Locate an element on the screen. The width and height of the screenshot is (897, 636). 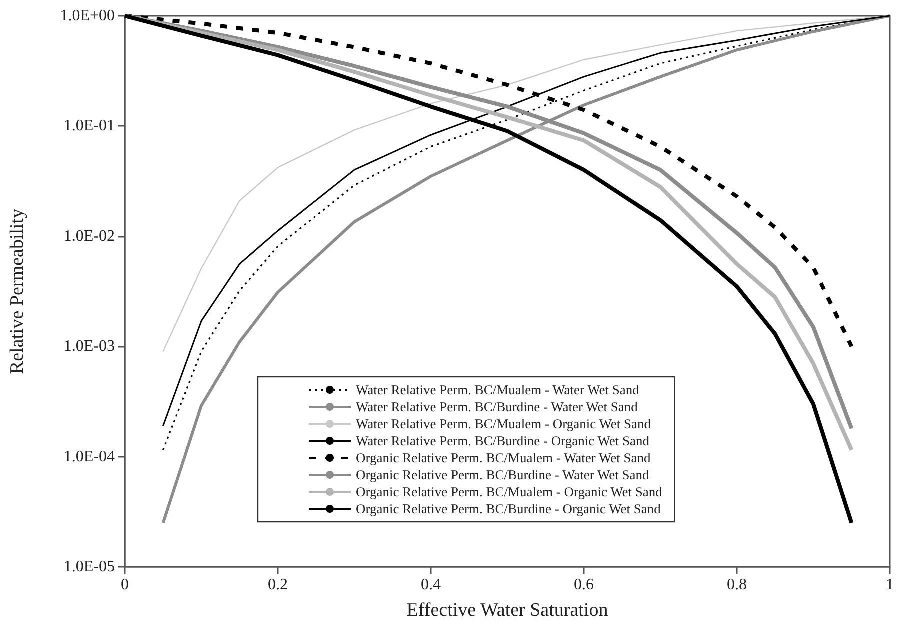
x-tick-label: 0.8 is located at coordinates (737, 585).